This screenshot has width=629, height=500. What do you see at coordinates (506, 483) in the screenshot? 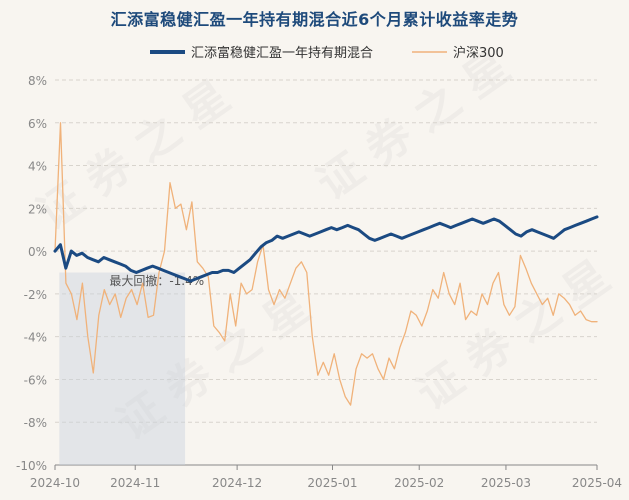
I see `x-tick-label: 2025-03` at bounding box center [506, 483].